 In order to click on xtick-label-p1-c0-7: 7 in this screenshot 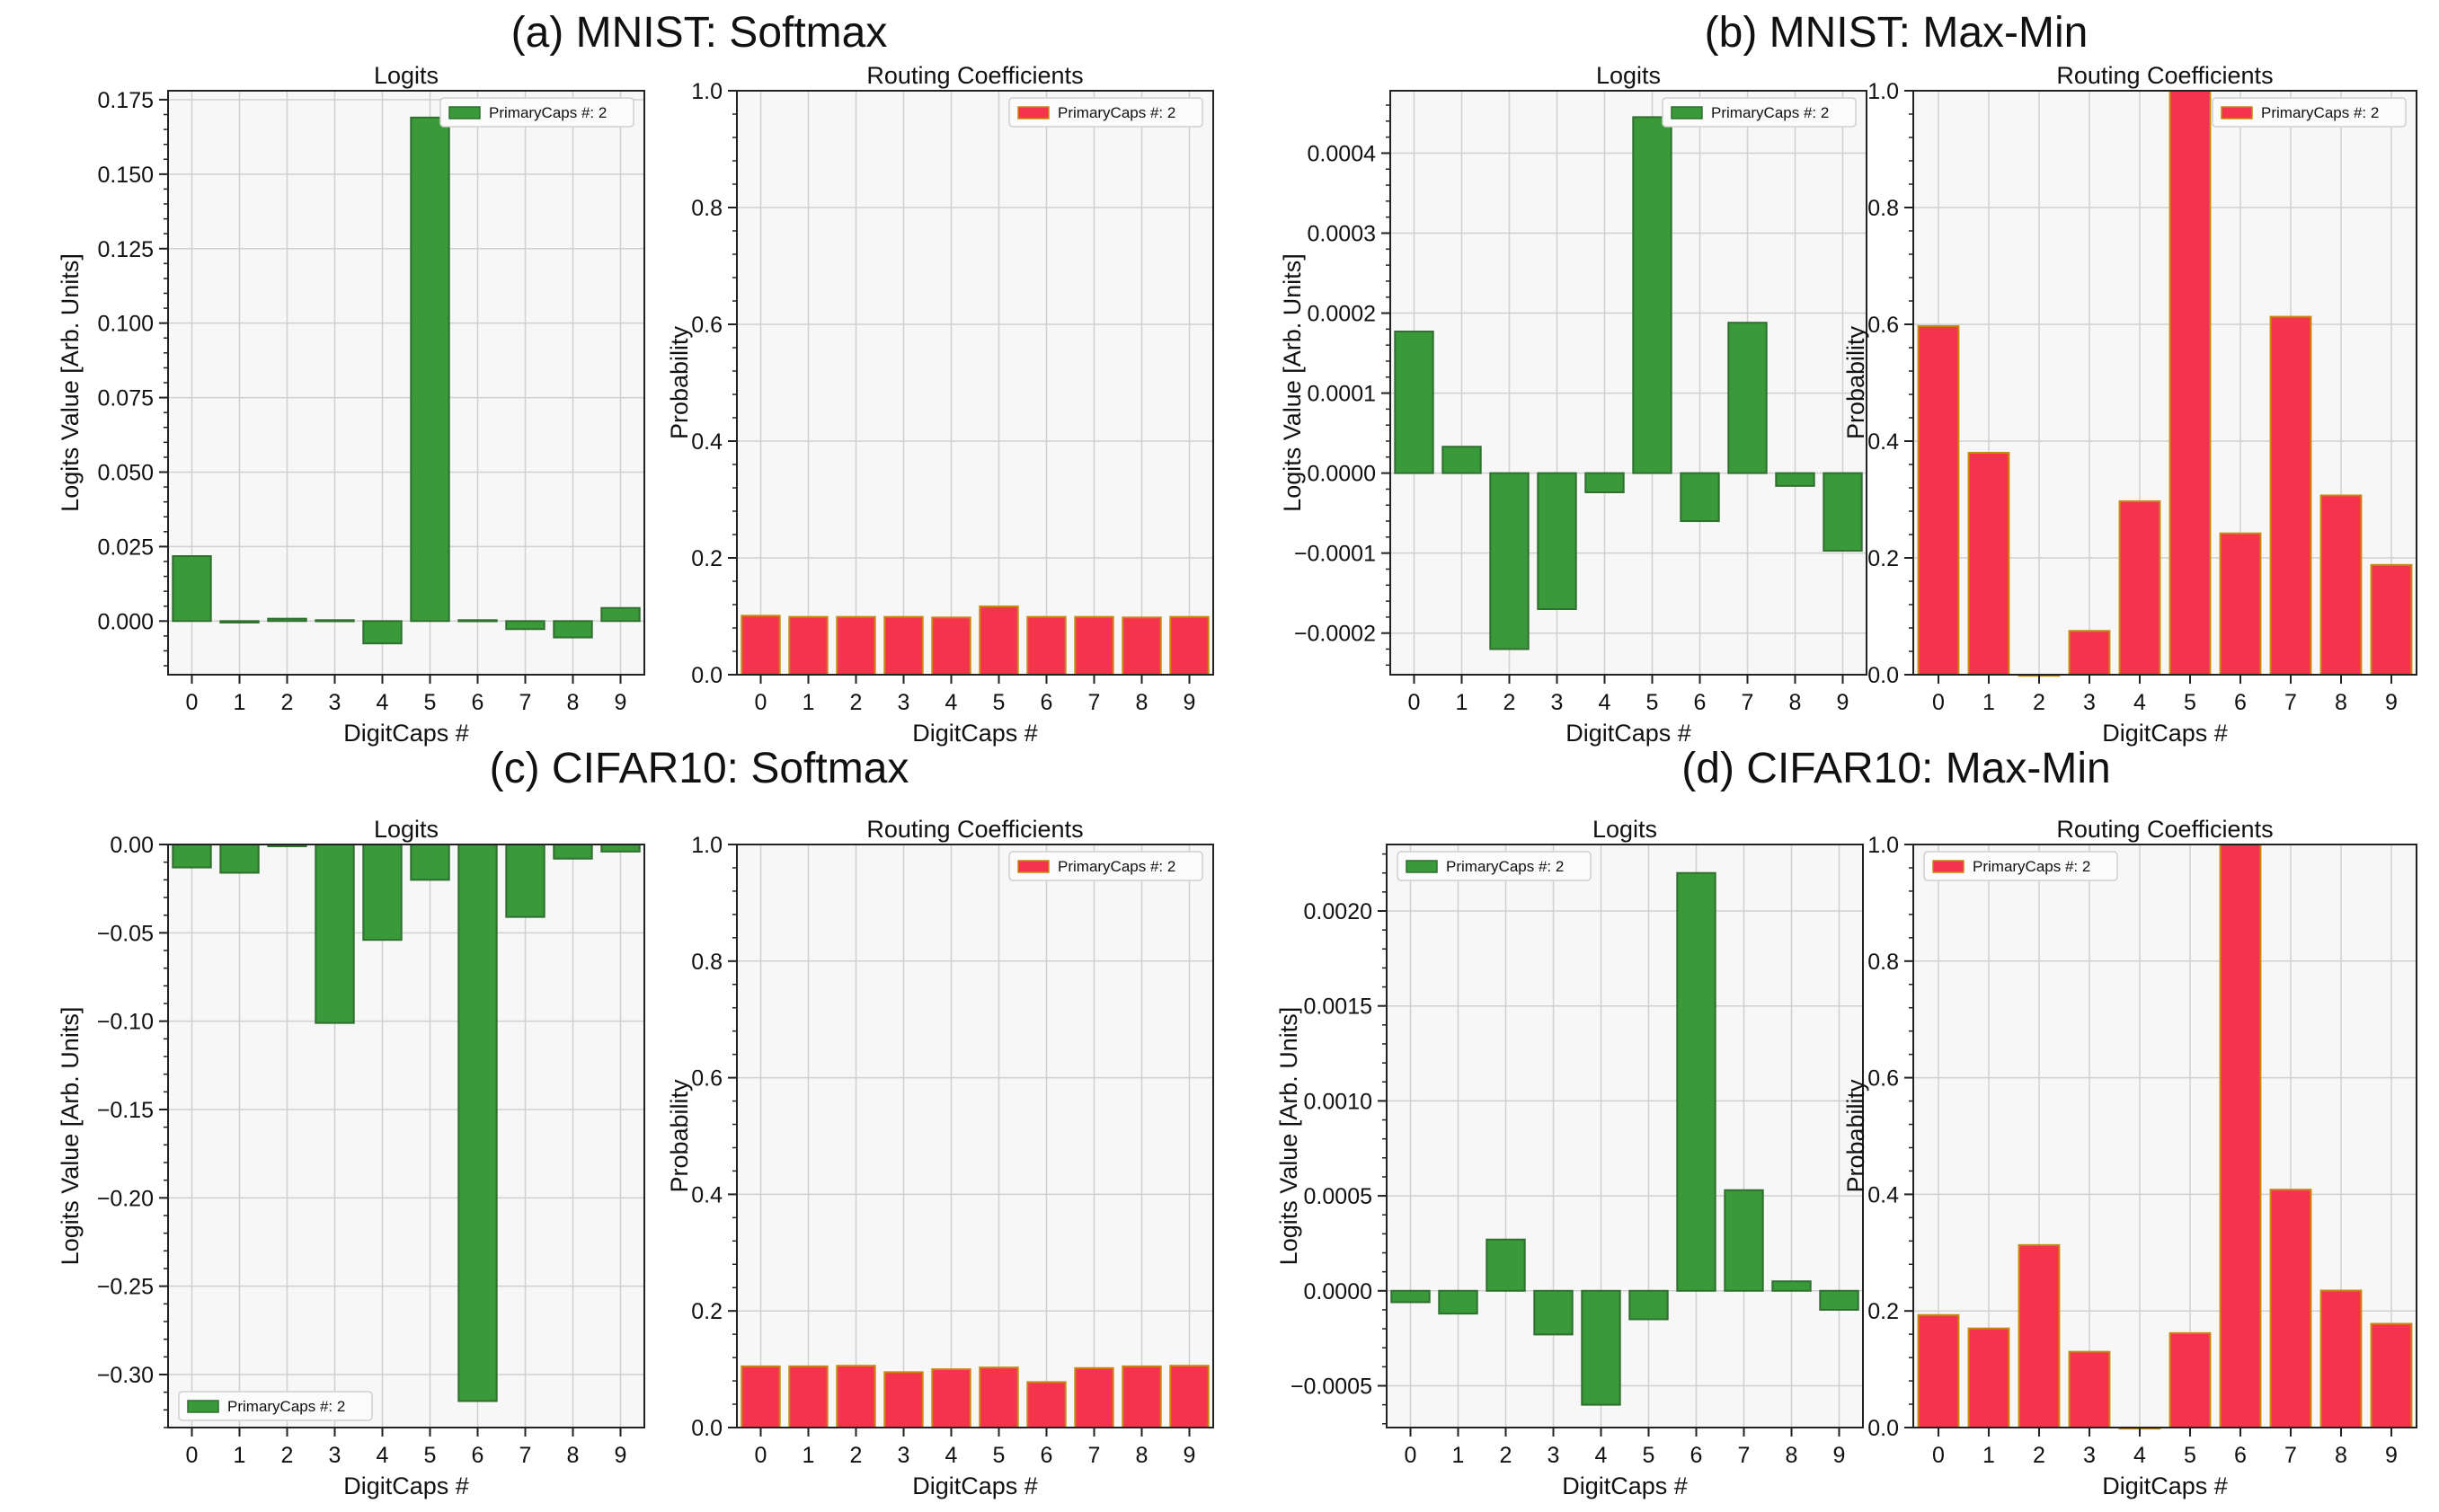, I will do `click(1748, 703)`.